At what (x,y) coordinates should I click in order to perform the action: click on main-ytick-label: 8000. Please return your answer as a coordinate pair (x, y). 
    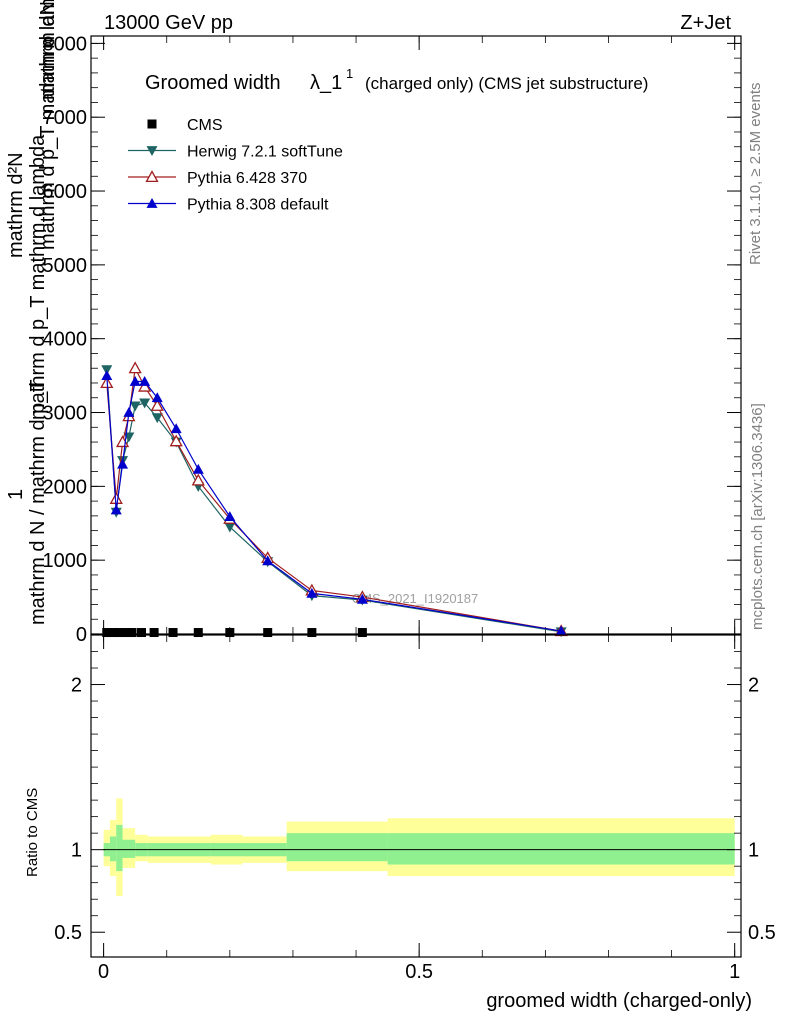
    Looking at the image, I should click on (65, 44).